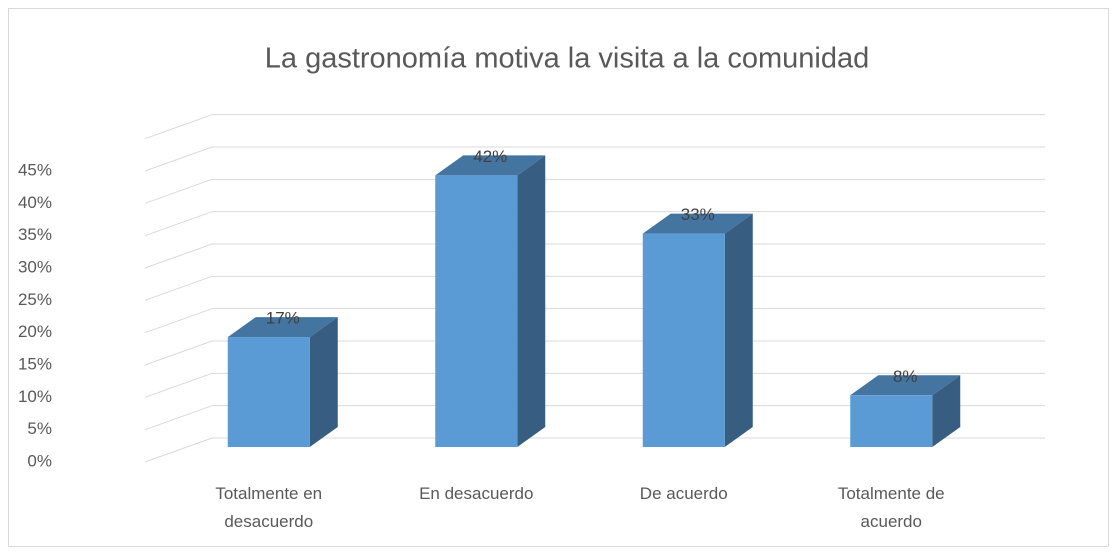 Image resolution: width=1118 pixels, height=552 pixels. I want to click on x-tick-label: Totalmente de acuerdo, so click(891, 507).